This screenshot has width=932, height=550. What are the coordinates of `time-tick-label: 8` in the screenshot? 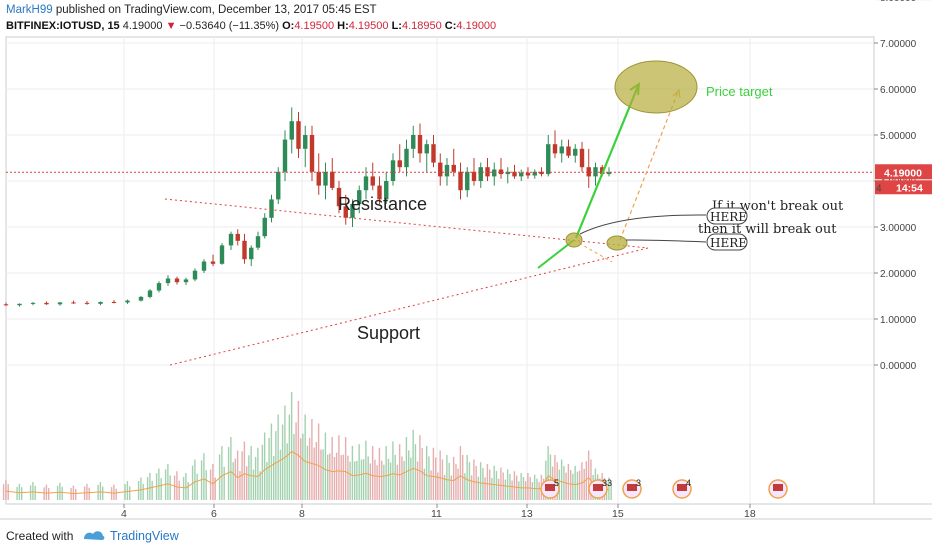 It's located at (302, 514).